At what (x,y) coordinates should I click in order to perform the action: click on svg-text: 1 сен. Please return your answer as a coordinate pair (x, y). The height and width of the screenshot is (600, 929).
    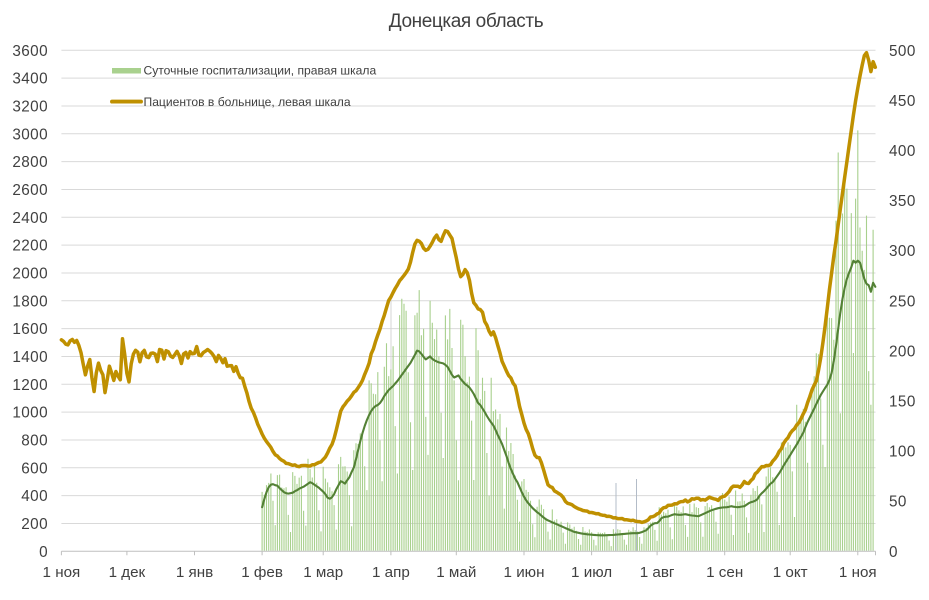
    Looking at the image, I should click on (724, 572).